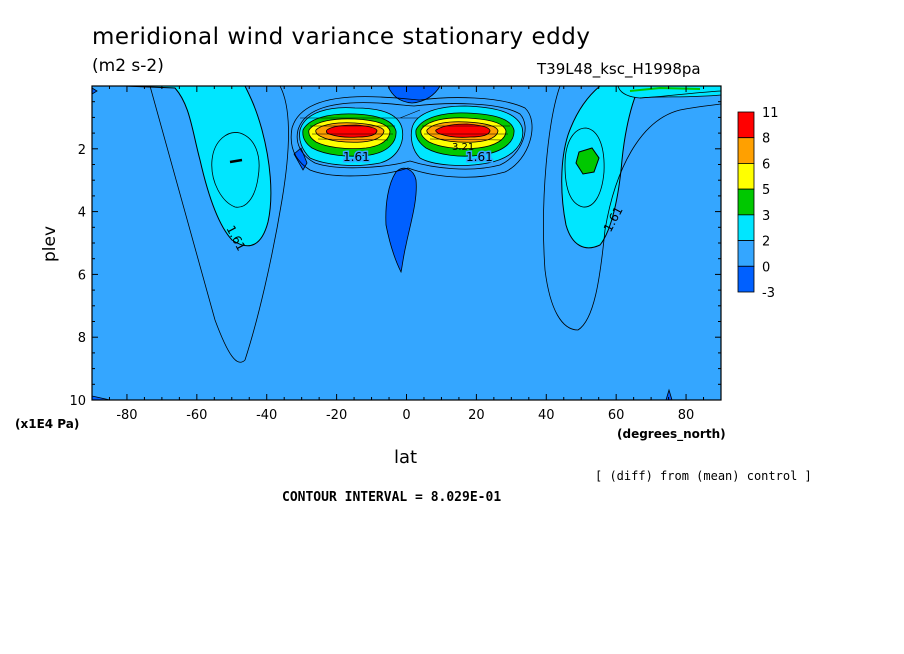 Image resolution: width=904 pixels, height=654 pixels. What do you see at coordinates (300, 159) in the screenshot?
I see `small-blue-patch` at bounding box center [300, 159].